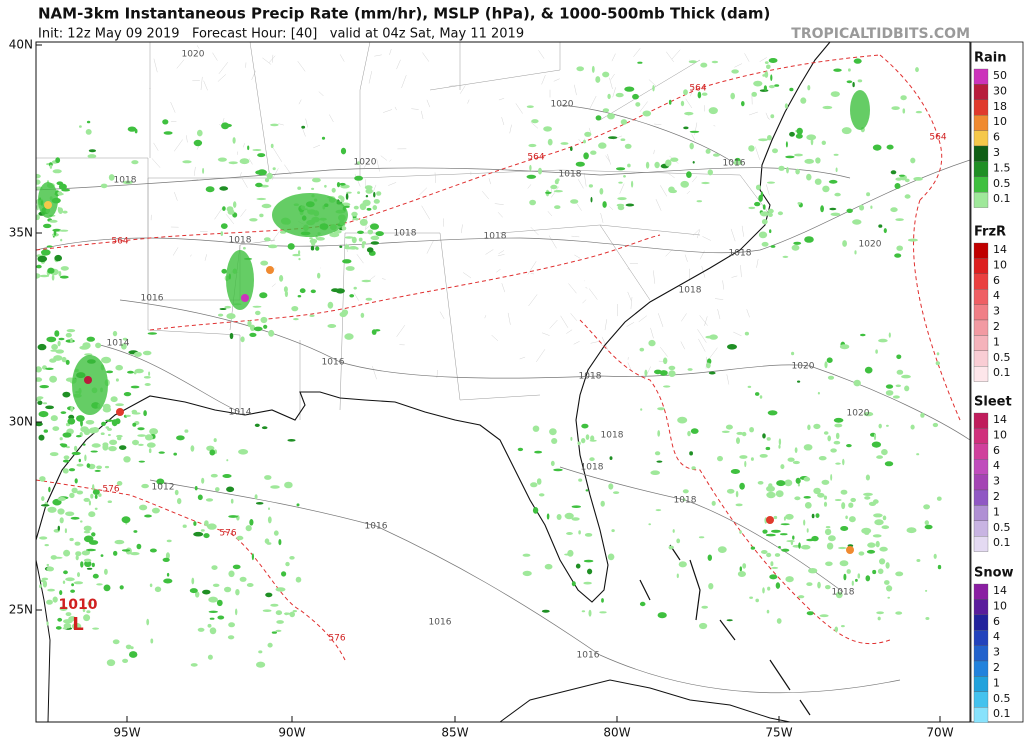 This screenshot has width=1024, height=746. I want to click on lon-label: 90W, so click(291, 733).